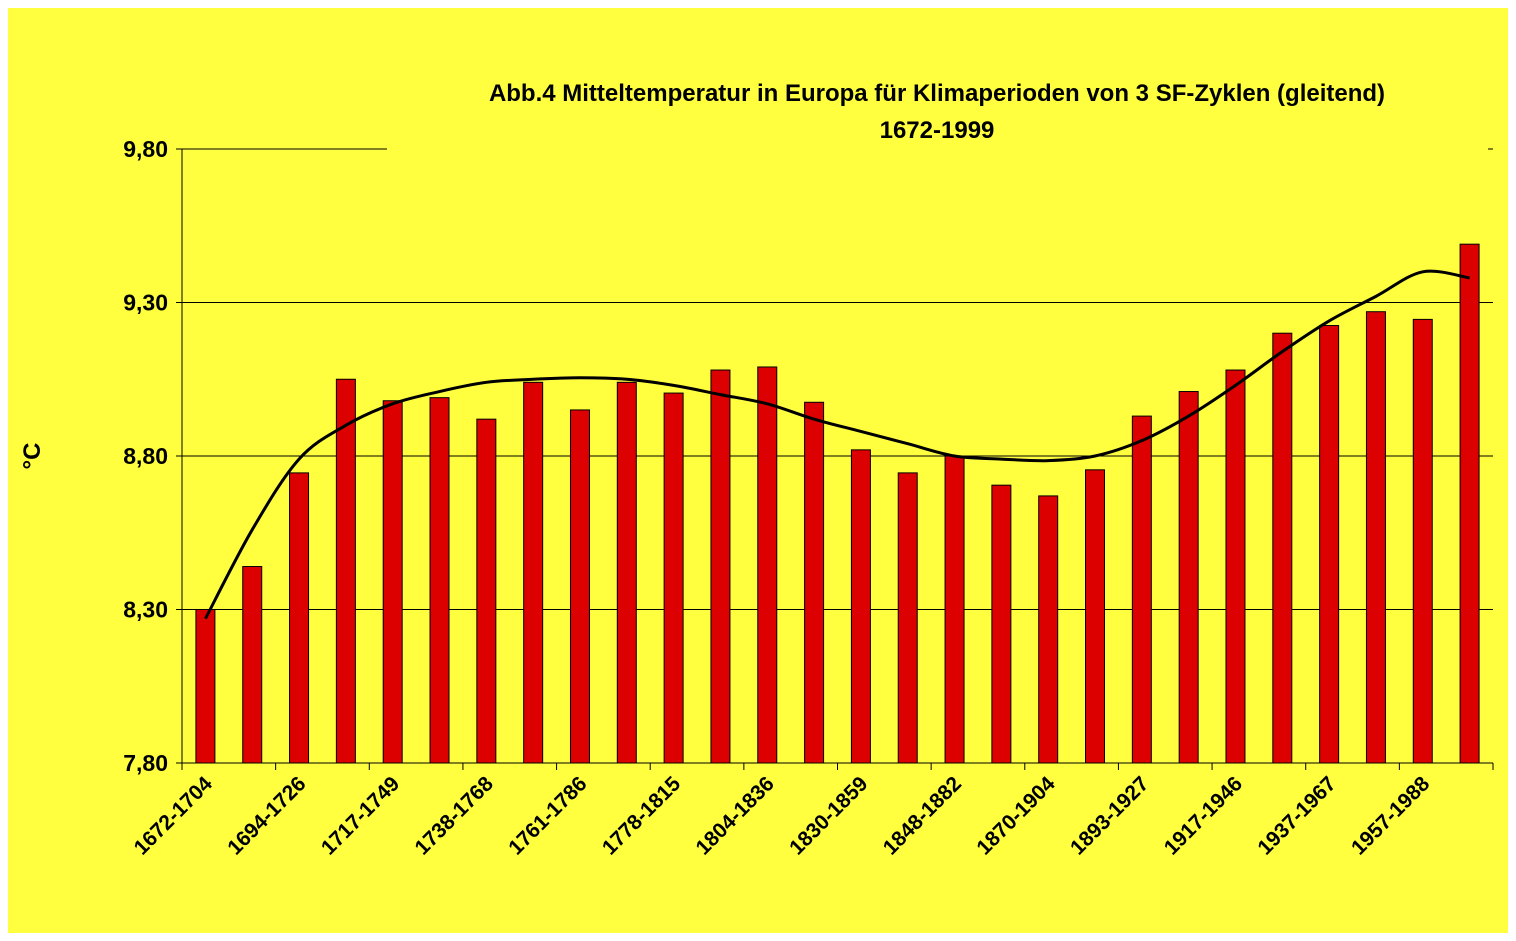  I want to click on y-tick-label: 8,80, so click(145, 456).